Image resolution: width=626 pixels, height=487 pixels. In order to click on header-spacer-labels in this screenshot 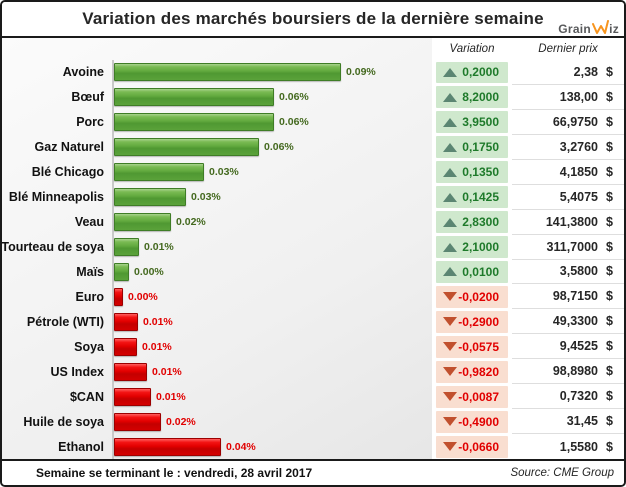, I will do `click(57, 49)`.